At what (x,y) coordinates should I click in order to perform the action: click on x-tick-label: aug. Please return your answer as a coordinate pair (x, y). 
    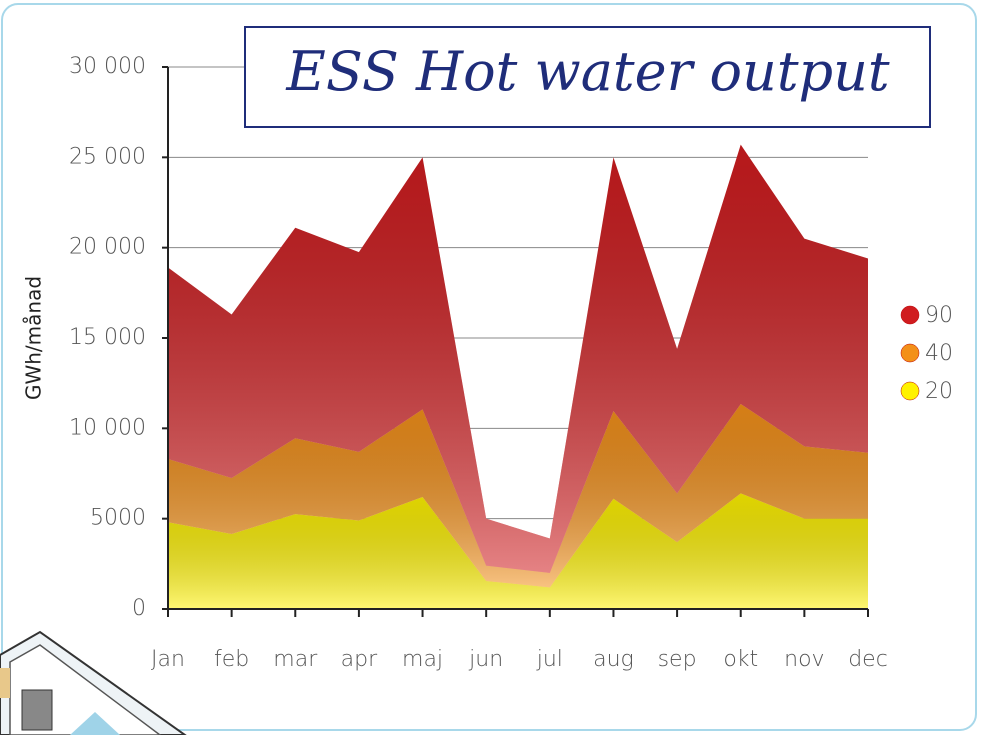
    Looking at the image, I should click on (613, 659).